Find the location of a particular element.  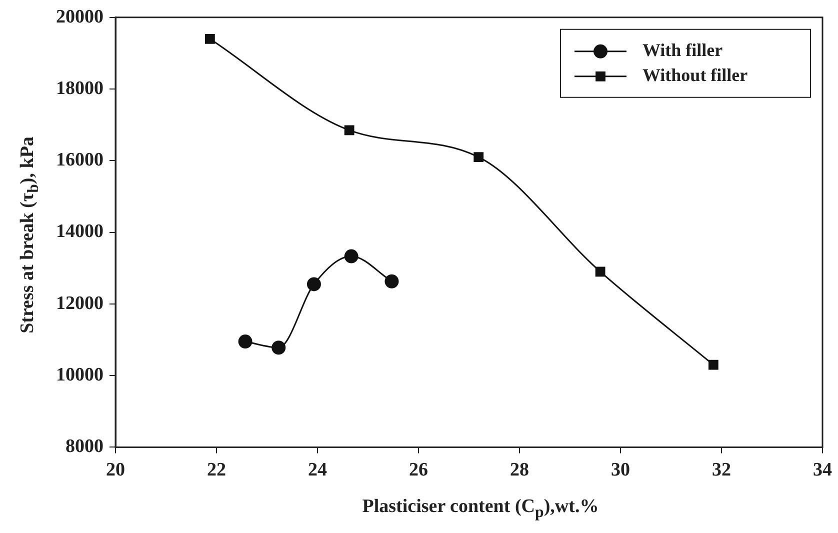

y-tick-label: 10000 is located at coordinates (80, 375).